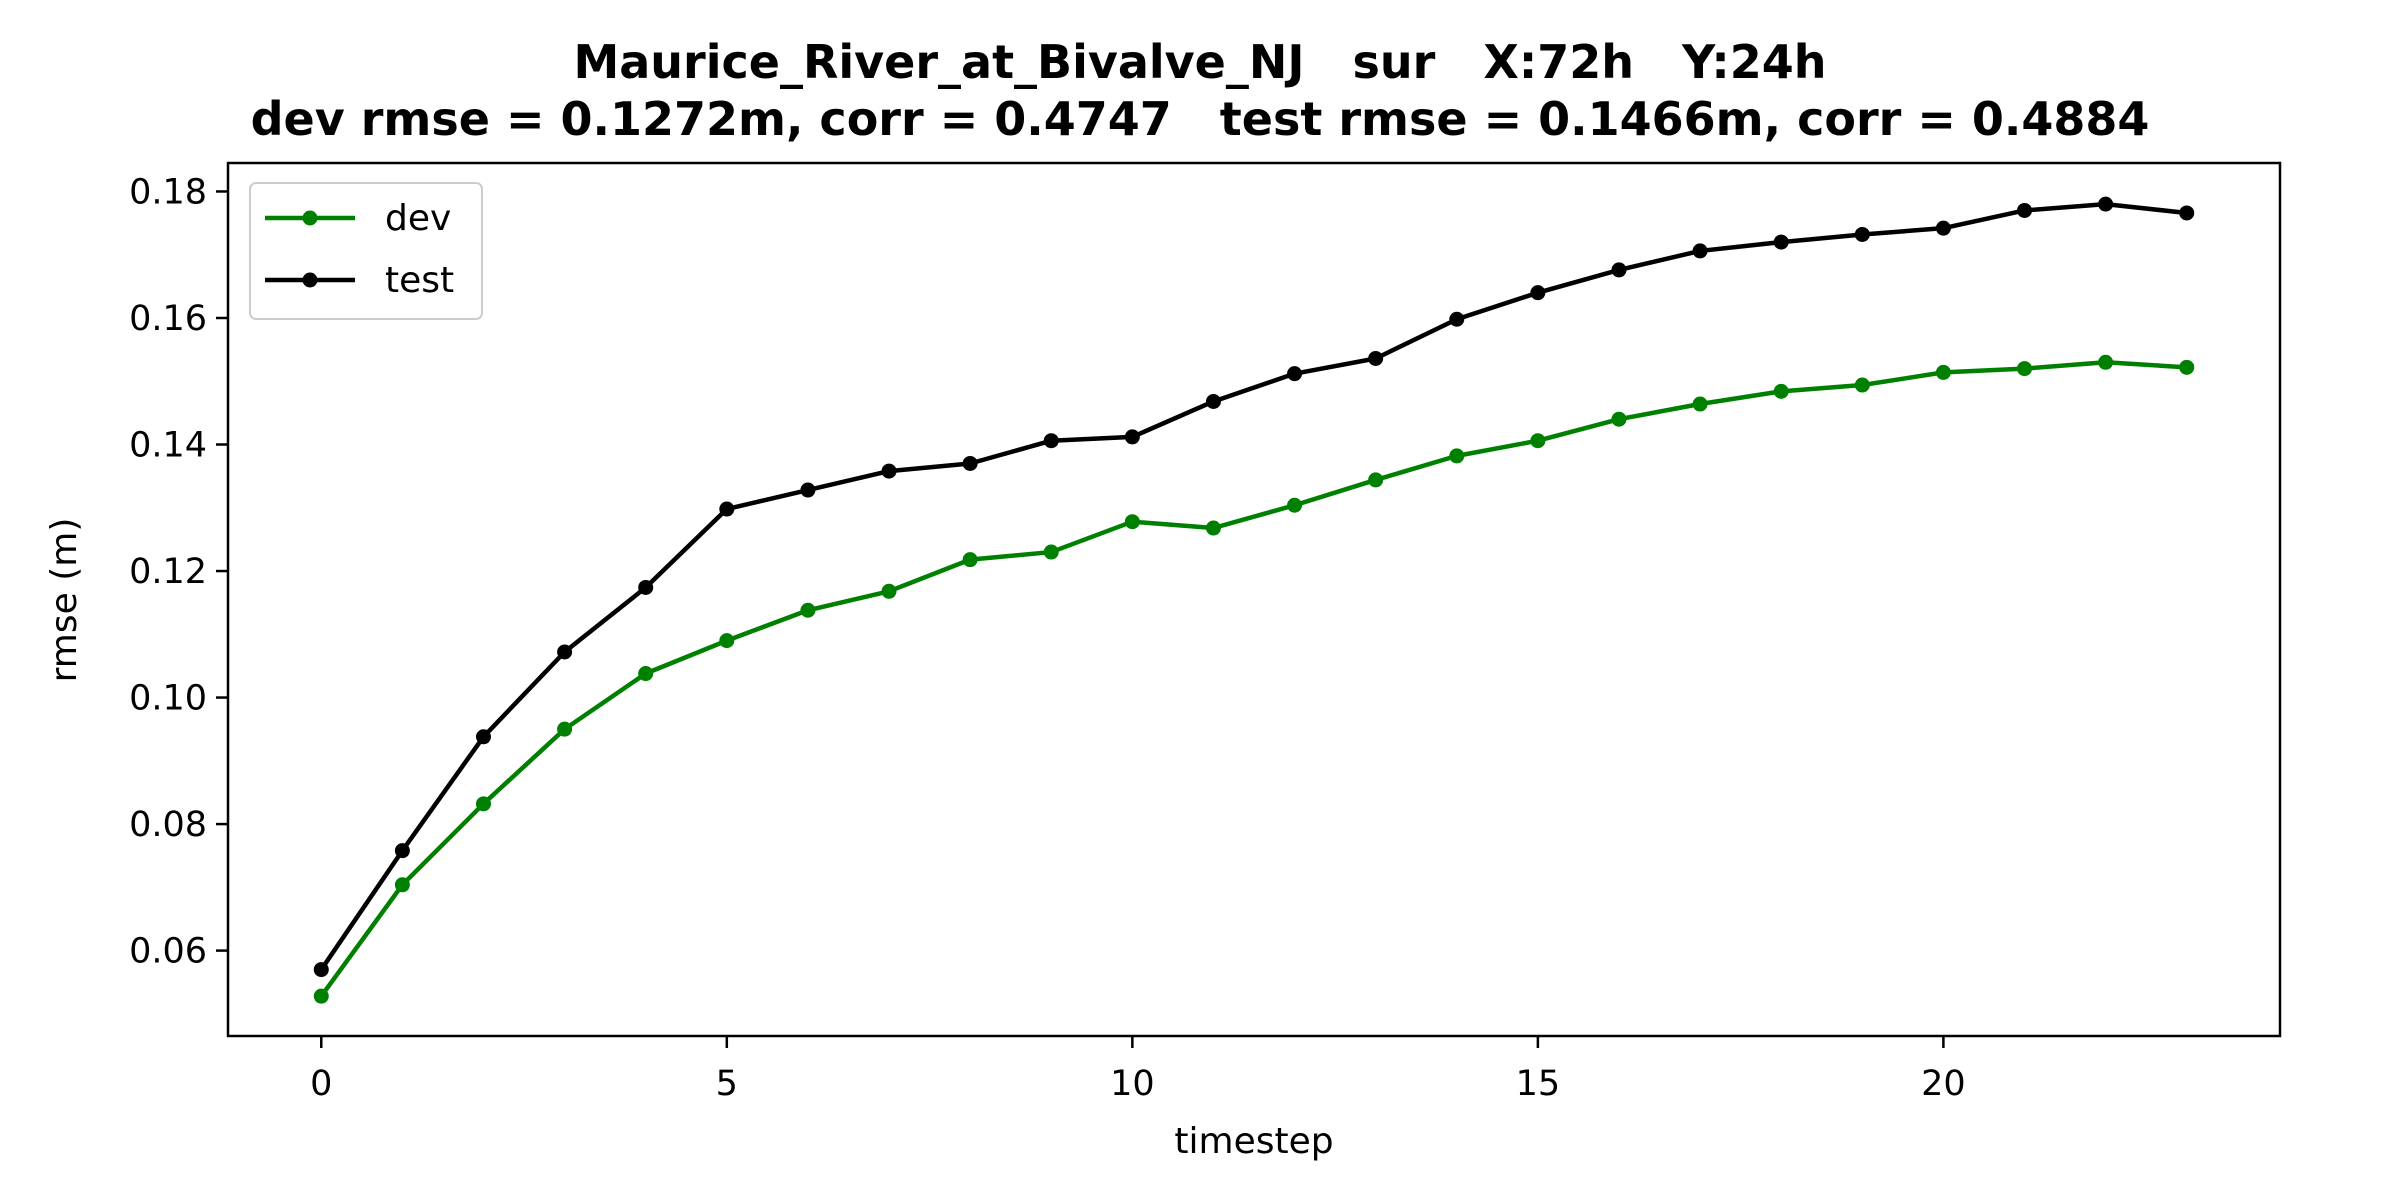 The image size is (2400, 1200). What do you see at coordinates (168, 699) in the screenshot?
I see `y-tick-label: 0.10` at bounding box center [168, 699].